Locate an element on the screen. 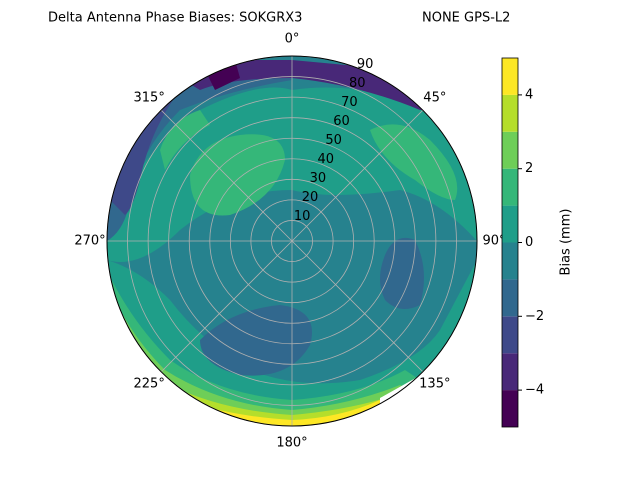  theta-tick-label: 0° is located at coordinates (292, 39).